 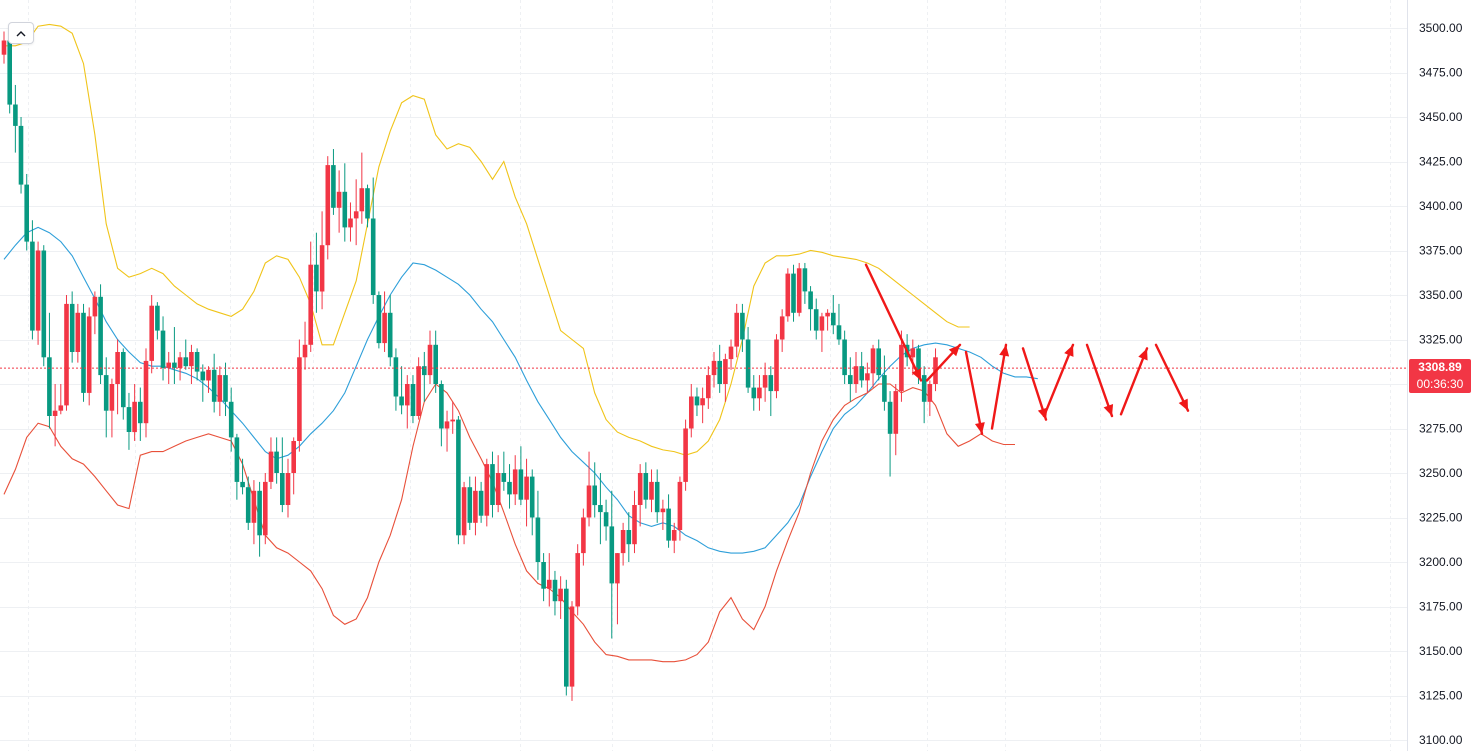 I want to click on bar-countdown-label: 00:36:30, so click(x=1440, y=384).